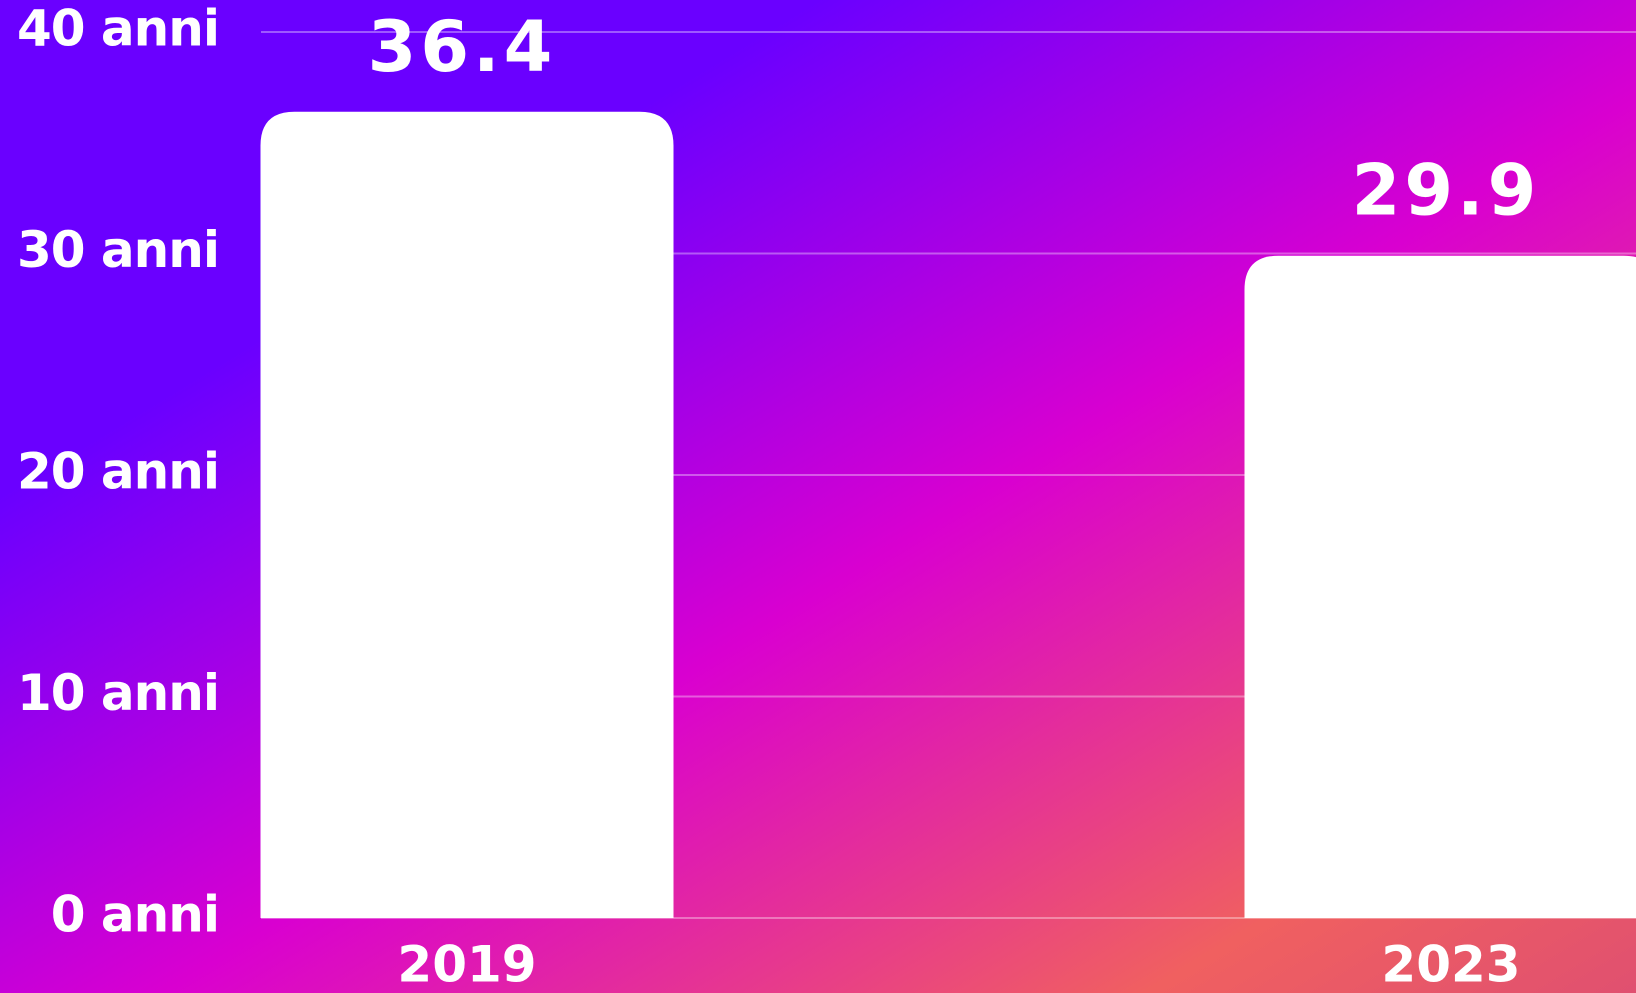  I want to click on y-tick-label: 30 anni, so click(118, 250).